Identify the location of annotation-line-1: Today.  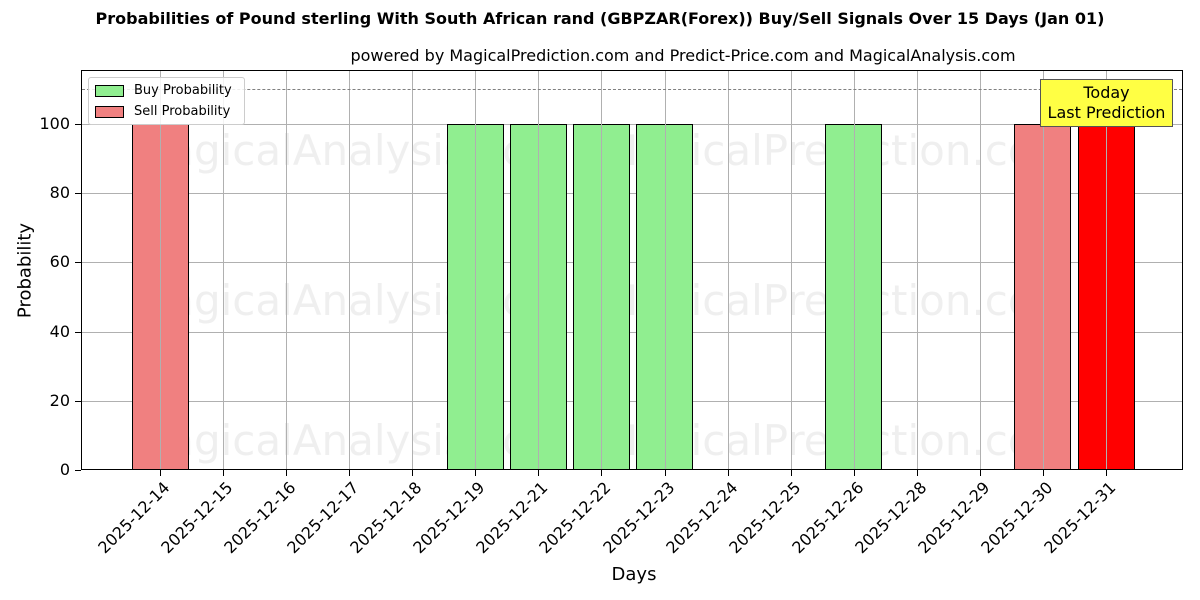
(1106, 92).